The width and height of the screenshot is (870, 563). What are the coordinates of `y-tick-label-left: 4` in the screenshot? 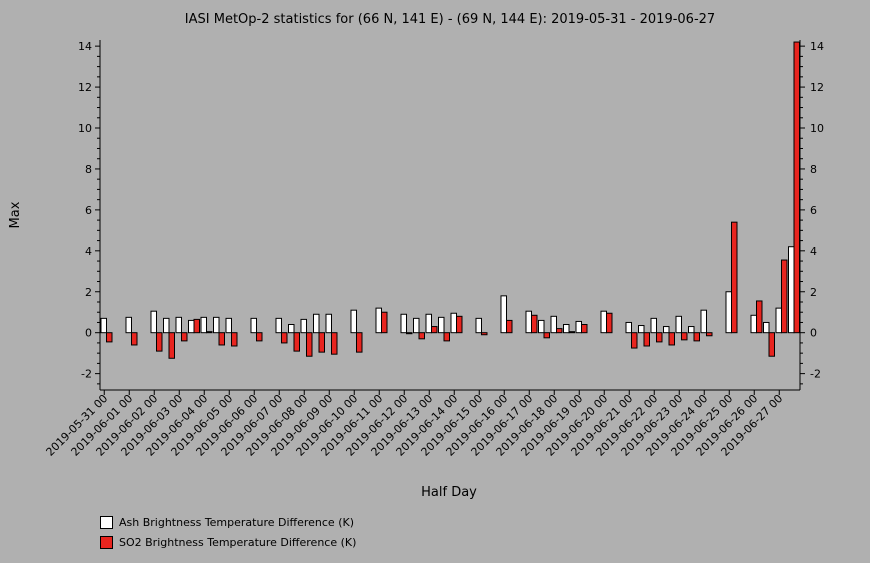 It's located at (88, 251).